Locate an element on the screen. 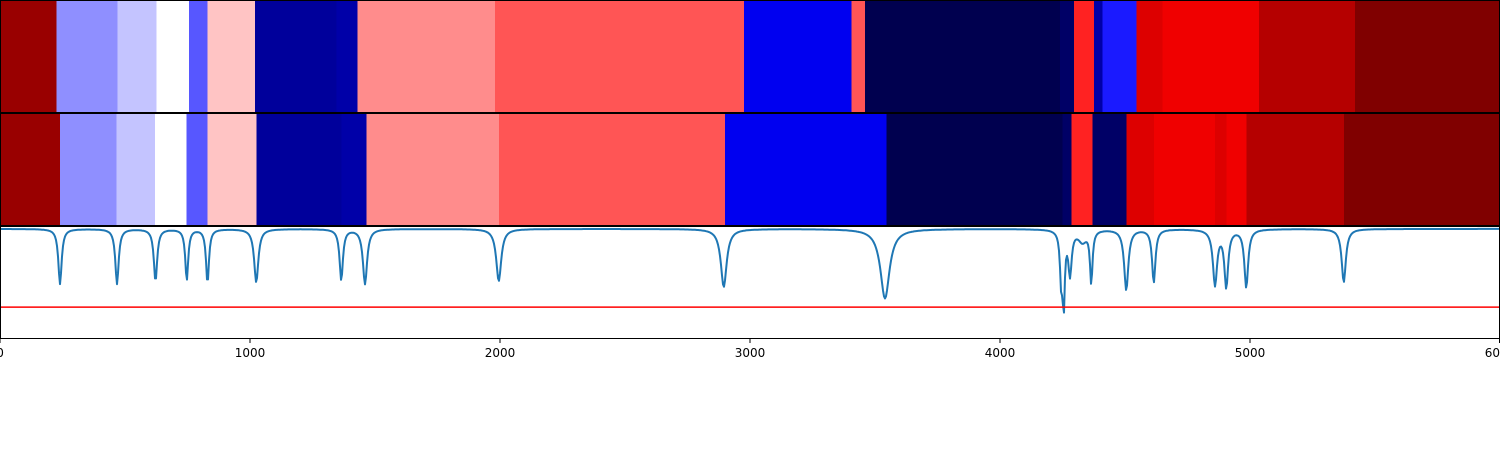 This screenshot has width=1500, height=450. x-tick-label-6000: 6000 is located at coordinates (1492, 353).